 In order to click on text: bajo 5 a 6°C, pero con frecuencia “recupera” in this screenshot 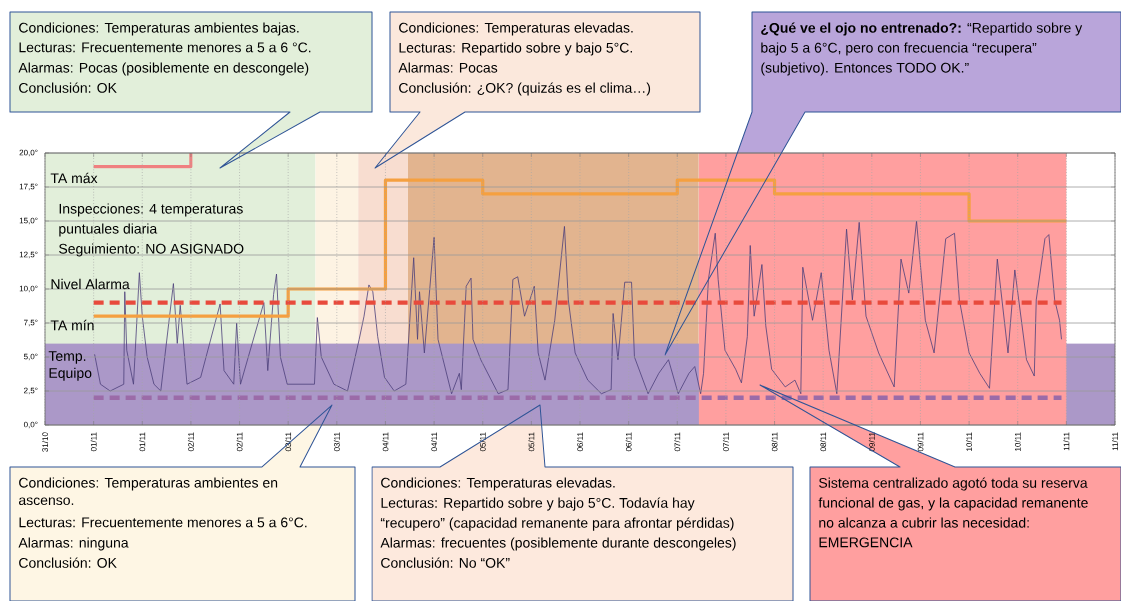, I will do `click(899, 49)`.